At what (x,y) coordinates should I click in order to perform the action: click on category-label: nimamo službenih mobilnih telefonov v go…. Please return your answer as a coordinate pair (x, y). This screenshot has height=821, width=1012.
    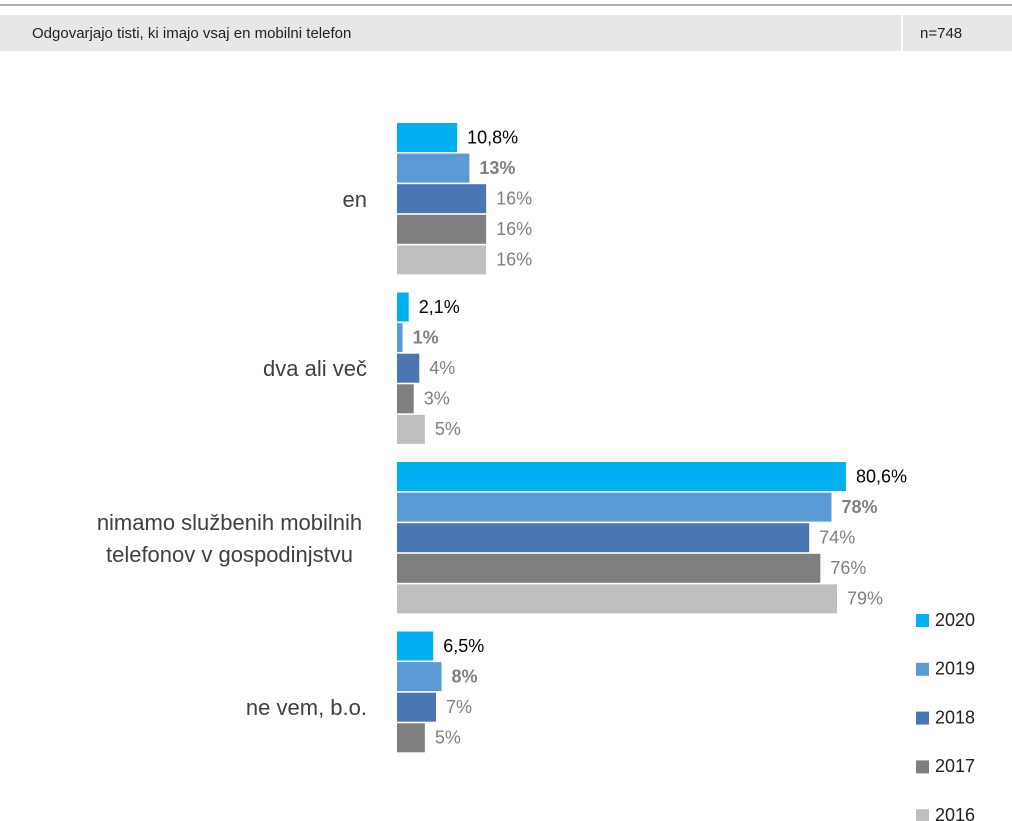
    Looking at the image, I should click on (229, 538).